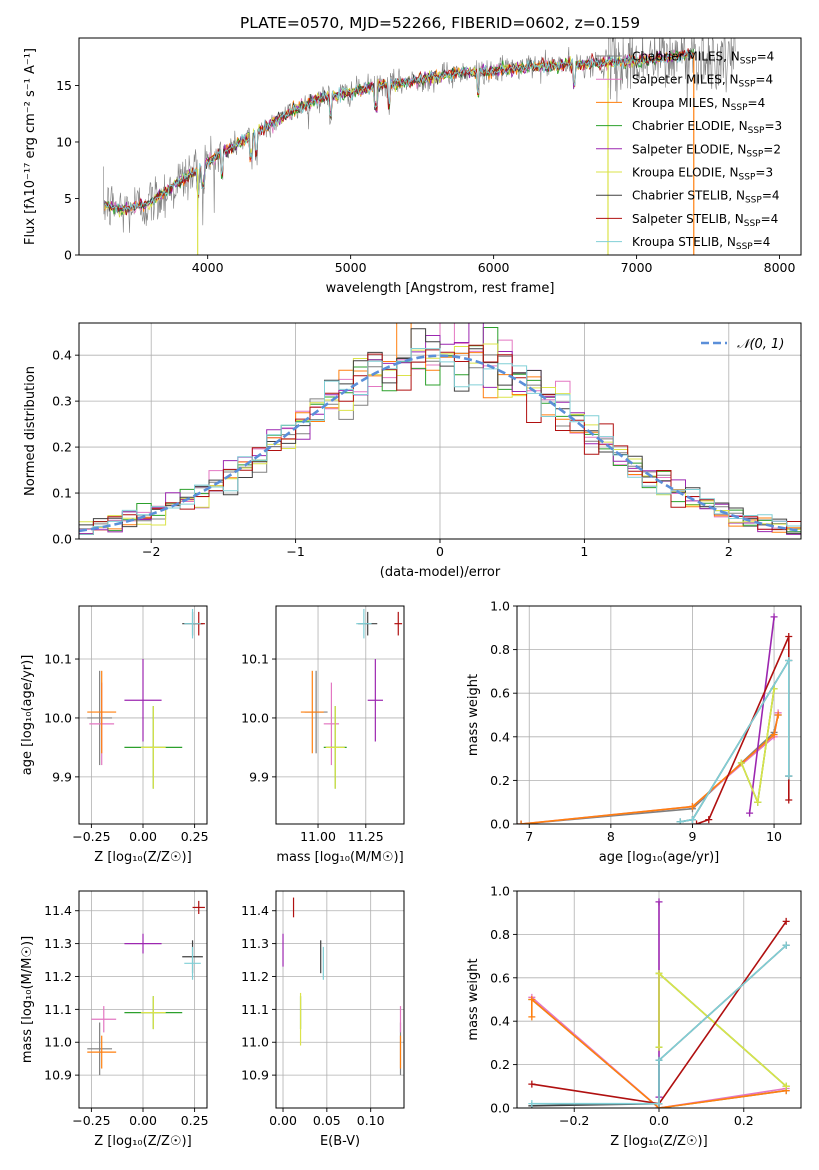 The height and width of the screenshot is (1170, 819). Describe the element at coordinates (327, 1120) in the screenshot. I see `x-tick-label: 0.05` at that location.